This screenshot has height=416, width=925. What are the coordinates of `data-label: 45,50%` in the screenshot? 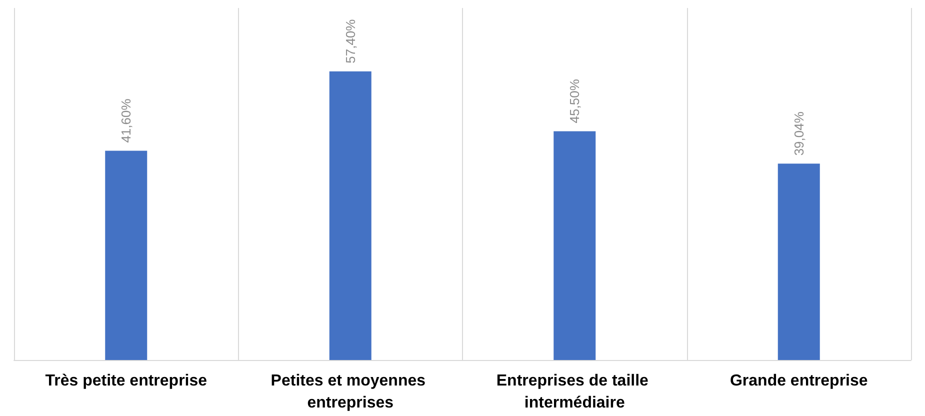 It's located at (574, 101).